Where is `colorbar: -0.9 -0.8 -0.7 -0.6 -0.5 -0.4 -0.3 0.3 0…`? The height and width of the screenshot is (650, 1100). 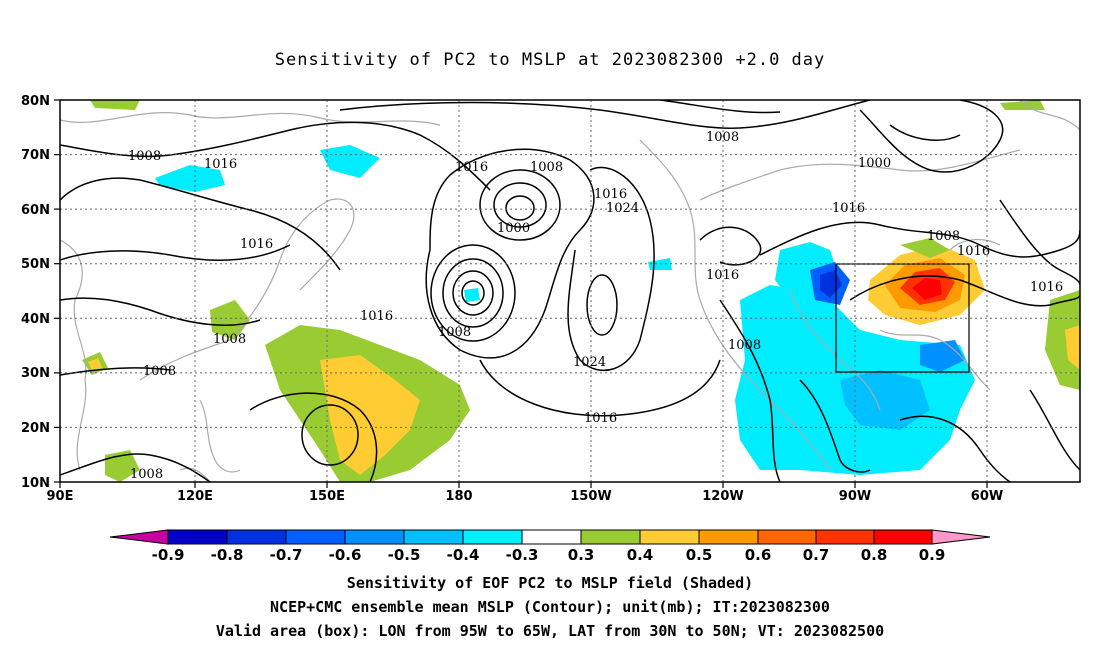
colorbar: -0.9 -0.8 -0.7 -0.6 -0.5 -0.4 -0.3 0.3 0… is located at coordinates (550, 546).